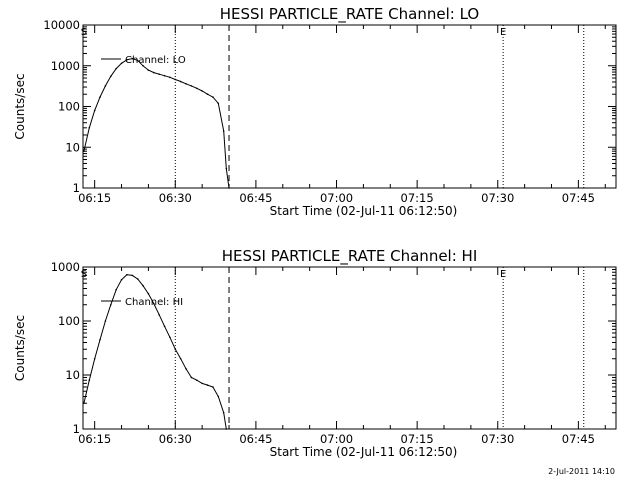  What do you see at coordinates (61, 25) in the screenshot?
I see `panel-1-y-tick-label: 10000` at bounding box center [61, 25].